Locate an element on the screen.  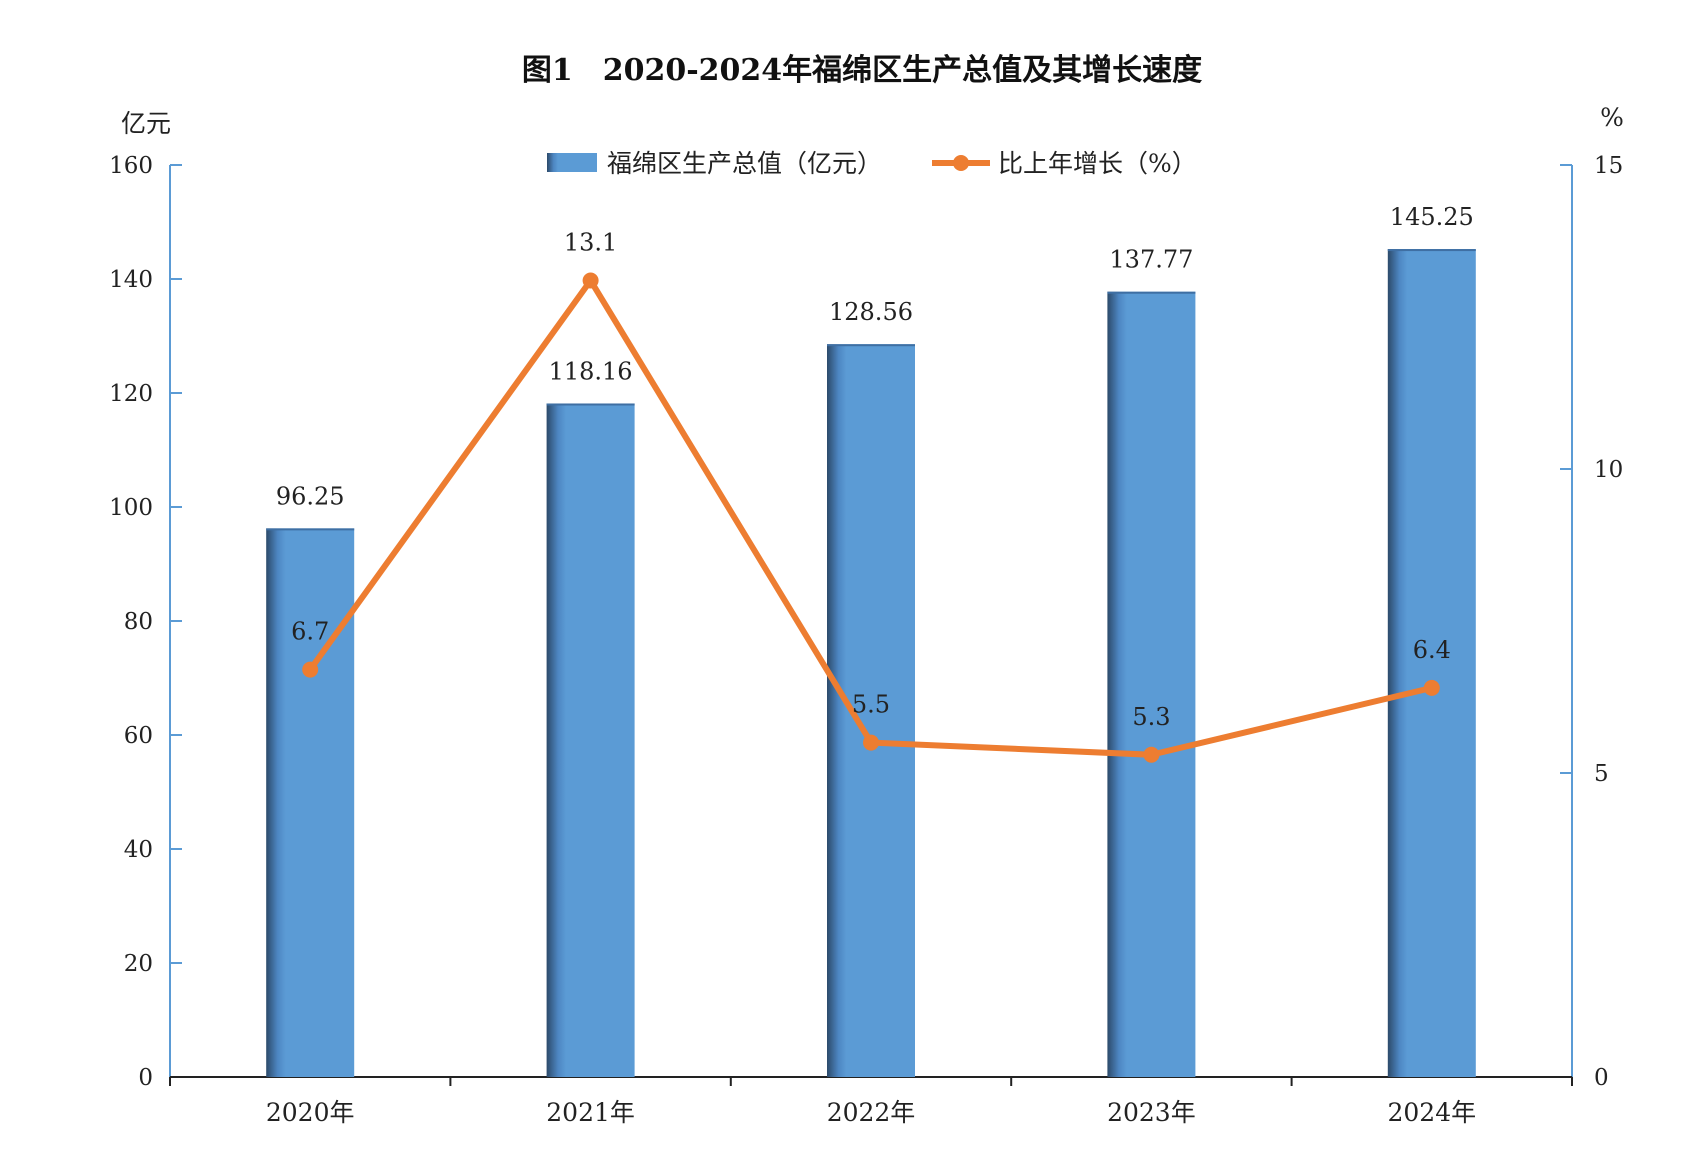
left-tick-label: 160 is located at coordinates (131, 166).